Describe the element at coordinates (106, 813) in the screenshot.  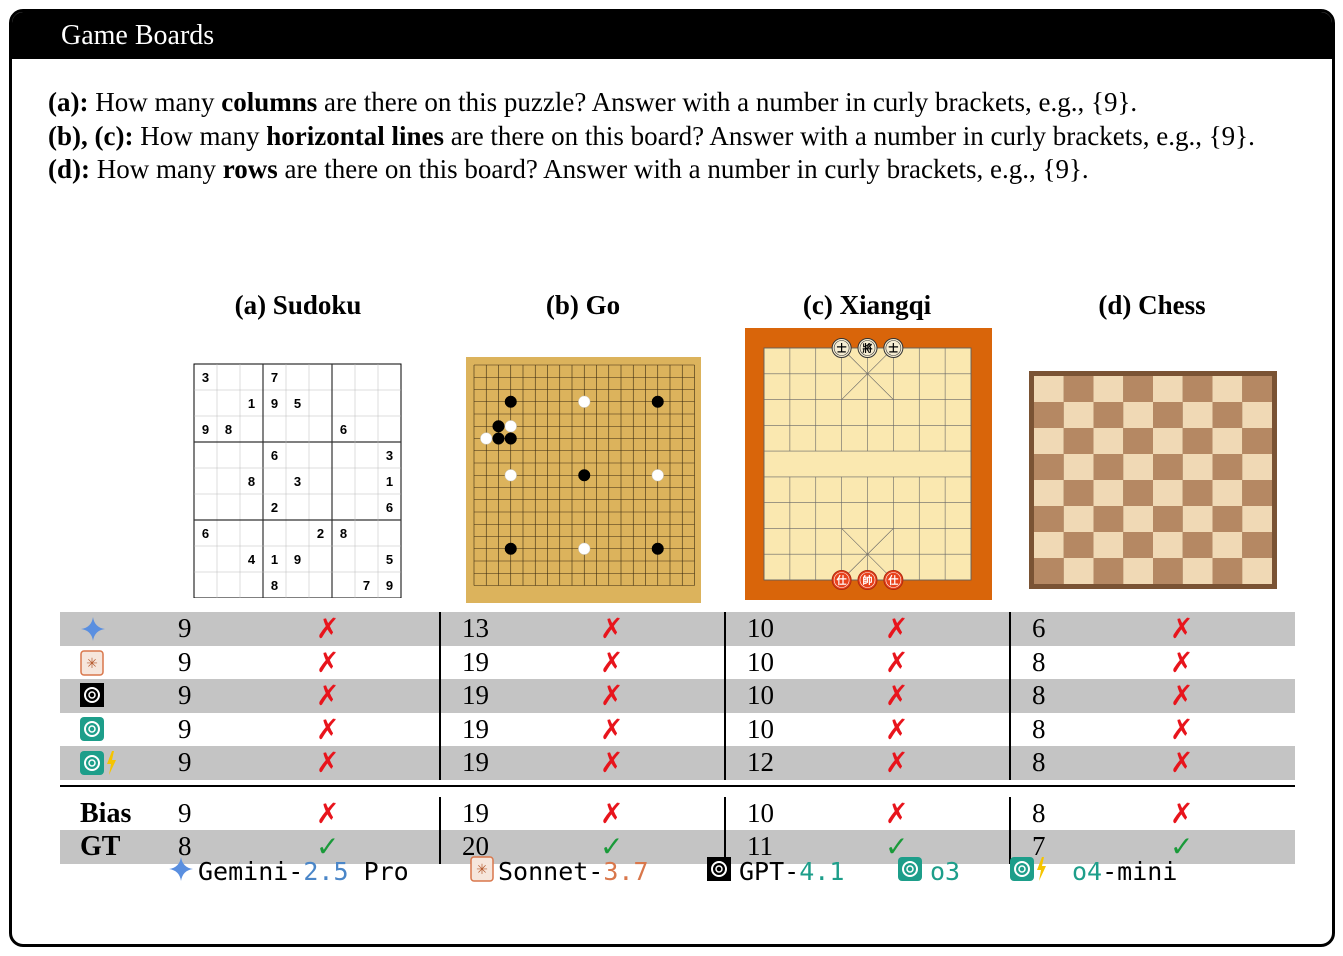
I see `bias-label: Bias` at that location.